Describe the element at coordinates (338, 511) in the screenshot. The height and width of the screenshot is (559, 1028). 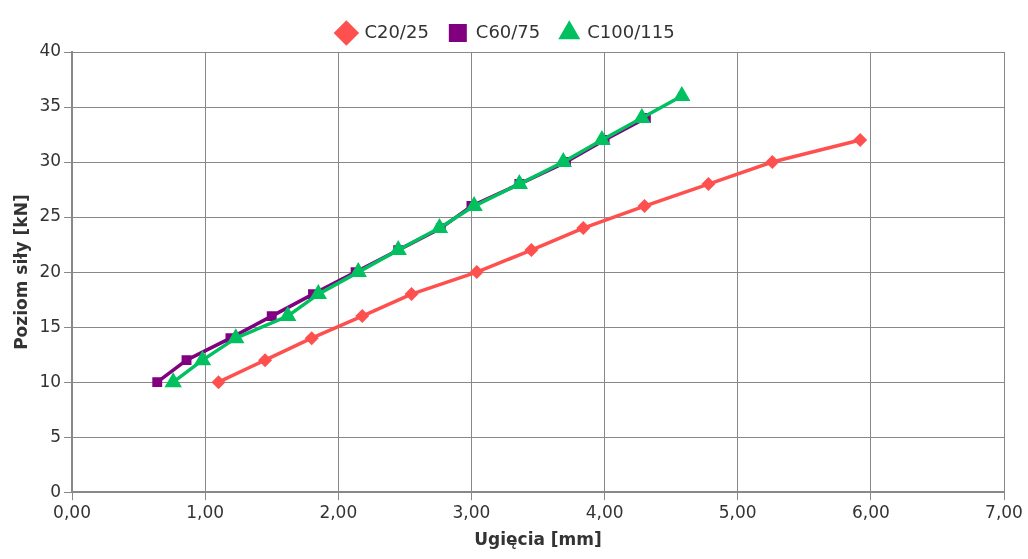
I see `x-tick-label: 2,00` at that location.